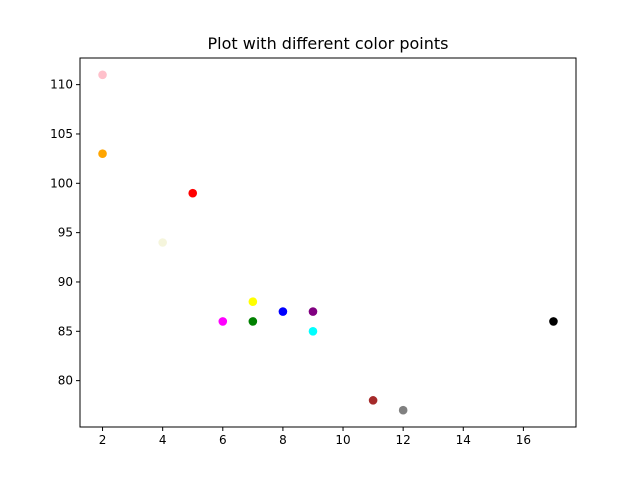 This screenshot has width=640, height=480. Describe the element at coordinates (65, 233) in the screenshot. I see `y-tick-label: 95` at that location.